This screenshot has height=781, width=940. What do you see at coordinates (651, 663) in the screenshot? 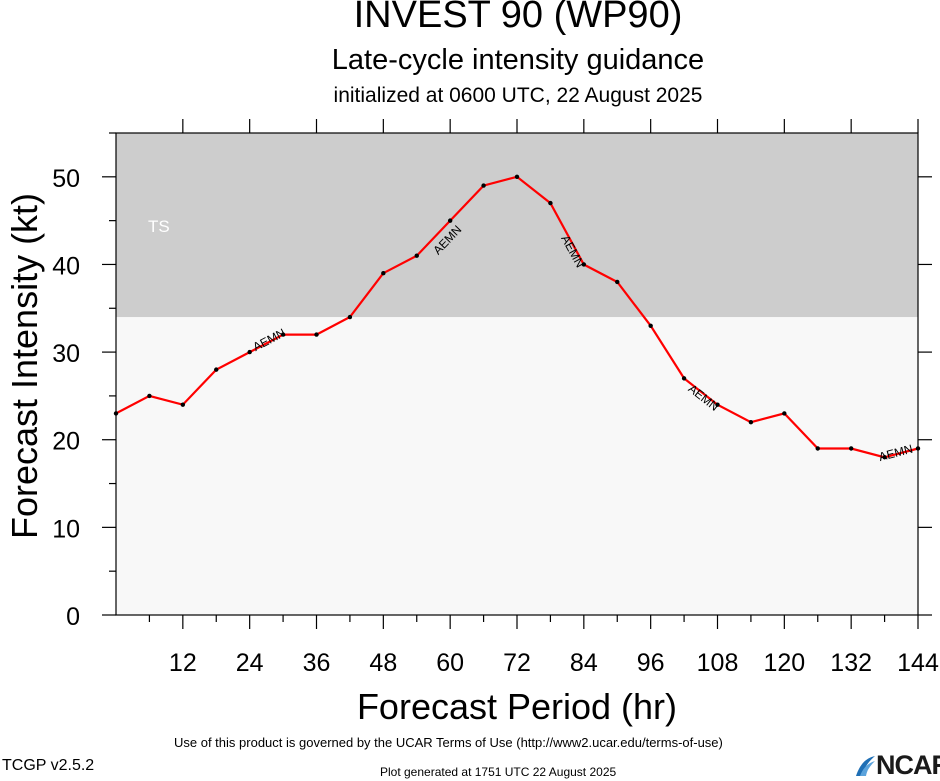
I see `x-tick-label: 96` at bounding box center [651, 663].